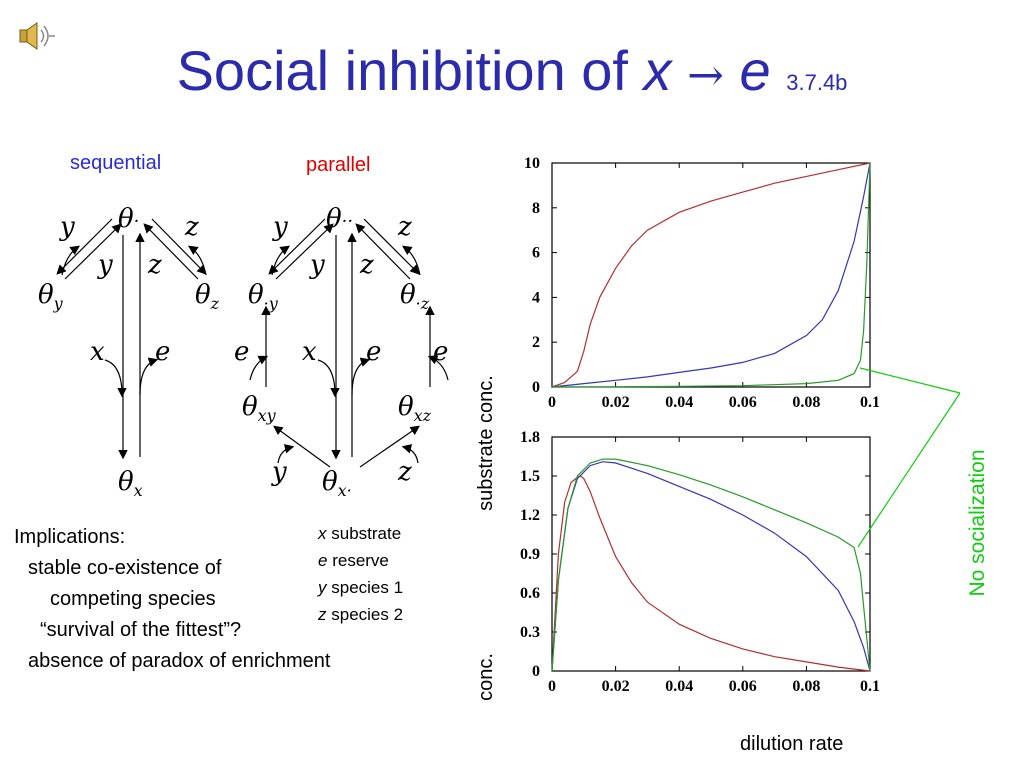  What do you see at coordinates (70, 537) in the screenshot?
I see `implications-heading: Implications:` at bounding box center [70, 537].